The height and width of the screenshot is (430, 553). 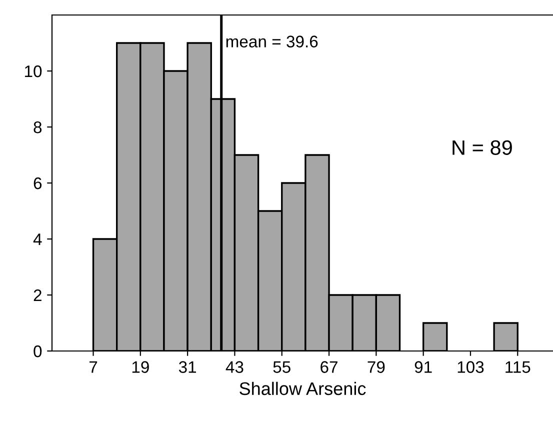 I want to click on x-tick-label: 7, so click(x=93, y=367).